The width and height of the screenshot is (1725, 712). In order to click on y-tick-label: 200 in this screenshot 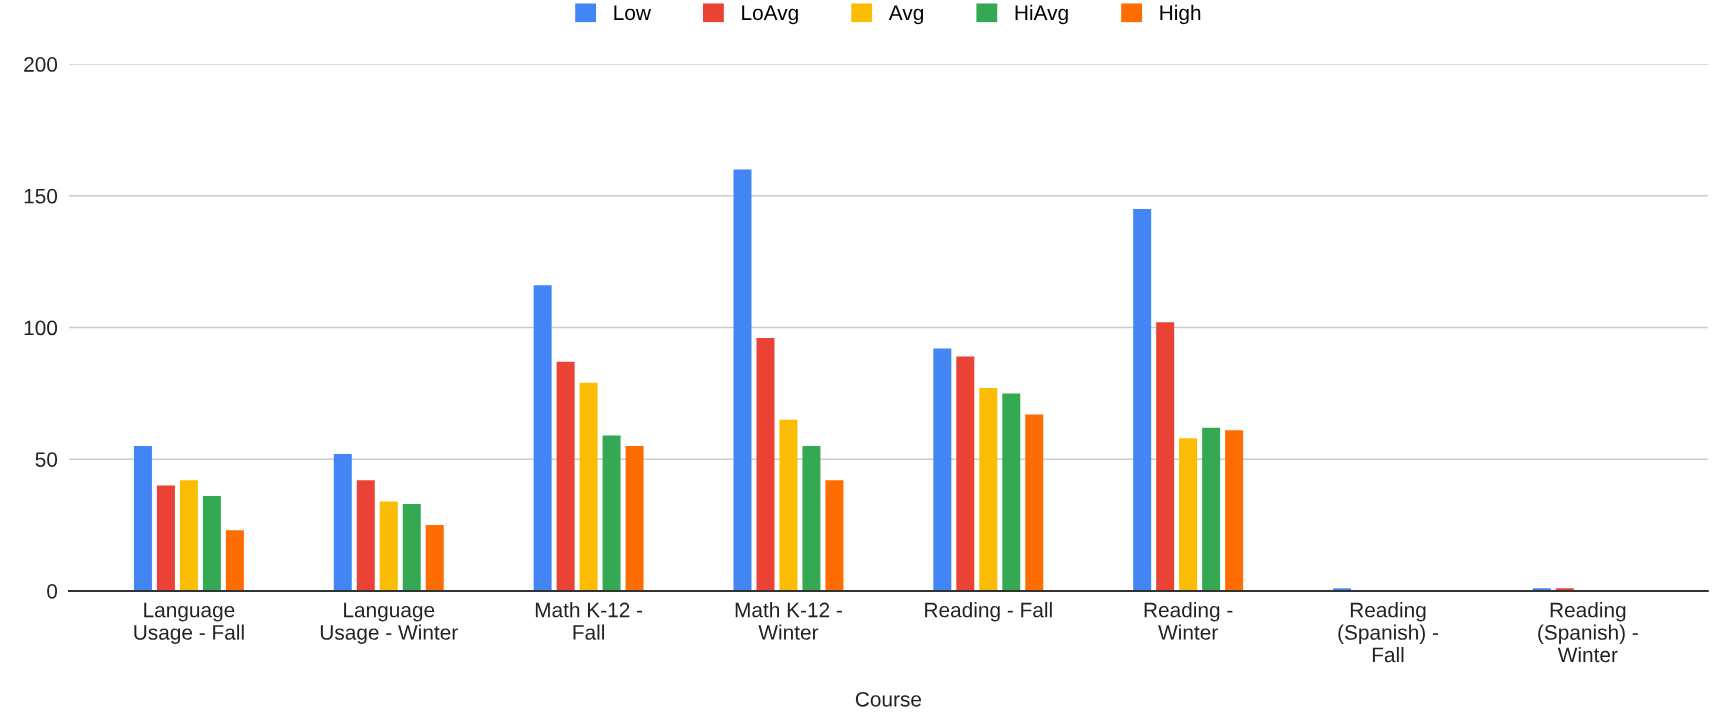, I will do `click(41, 64)`.